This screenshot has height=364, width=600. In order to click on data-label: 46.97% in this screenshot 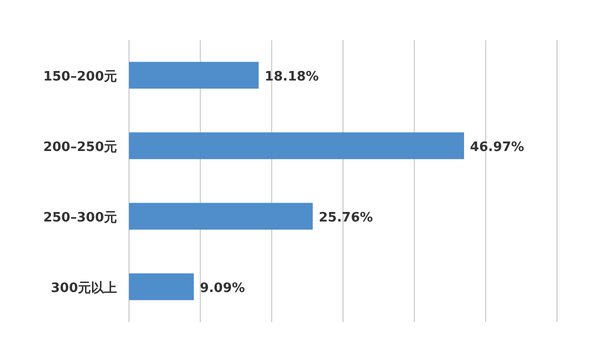, I will do `click(497, 147)`.